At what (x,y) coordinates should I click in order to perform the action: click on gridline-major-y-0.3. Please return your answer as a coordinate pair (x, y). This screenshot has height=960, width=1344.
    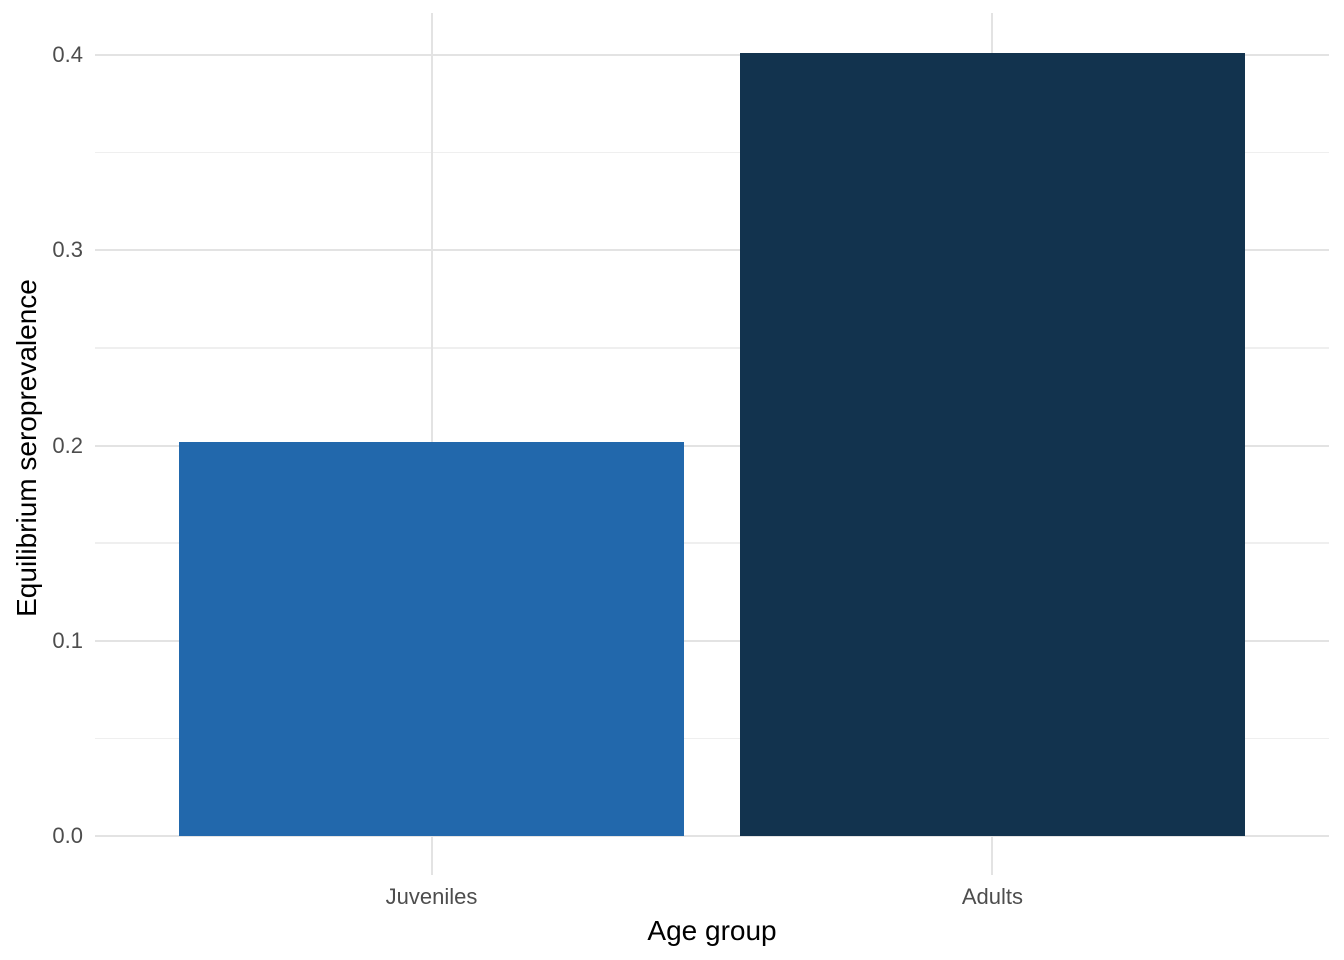
    Looking at the image, I should click on (712, 250).